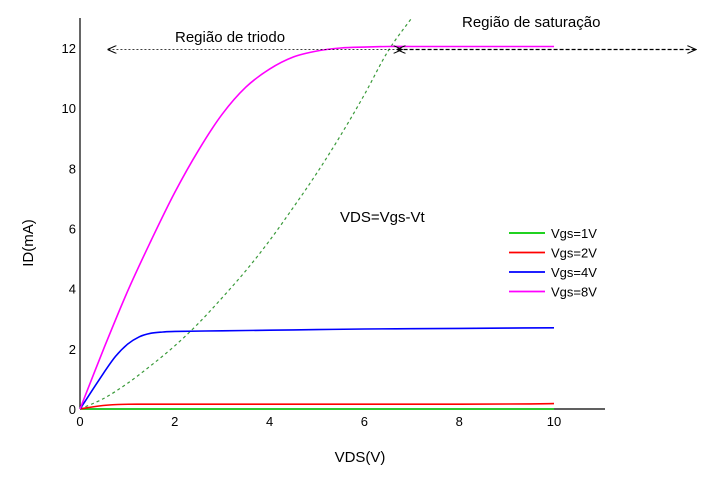 The height and width of the screenshot is (477, 708). What do you see at coordinates (174, 421) in the screenshot?
I see `x-tick-label: 2` at bounding box center [174, 421].